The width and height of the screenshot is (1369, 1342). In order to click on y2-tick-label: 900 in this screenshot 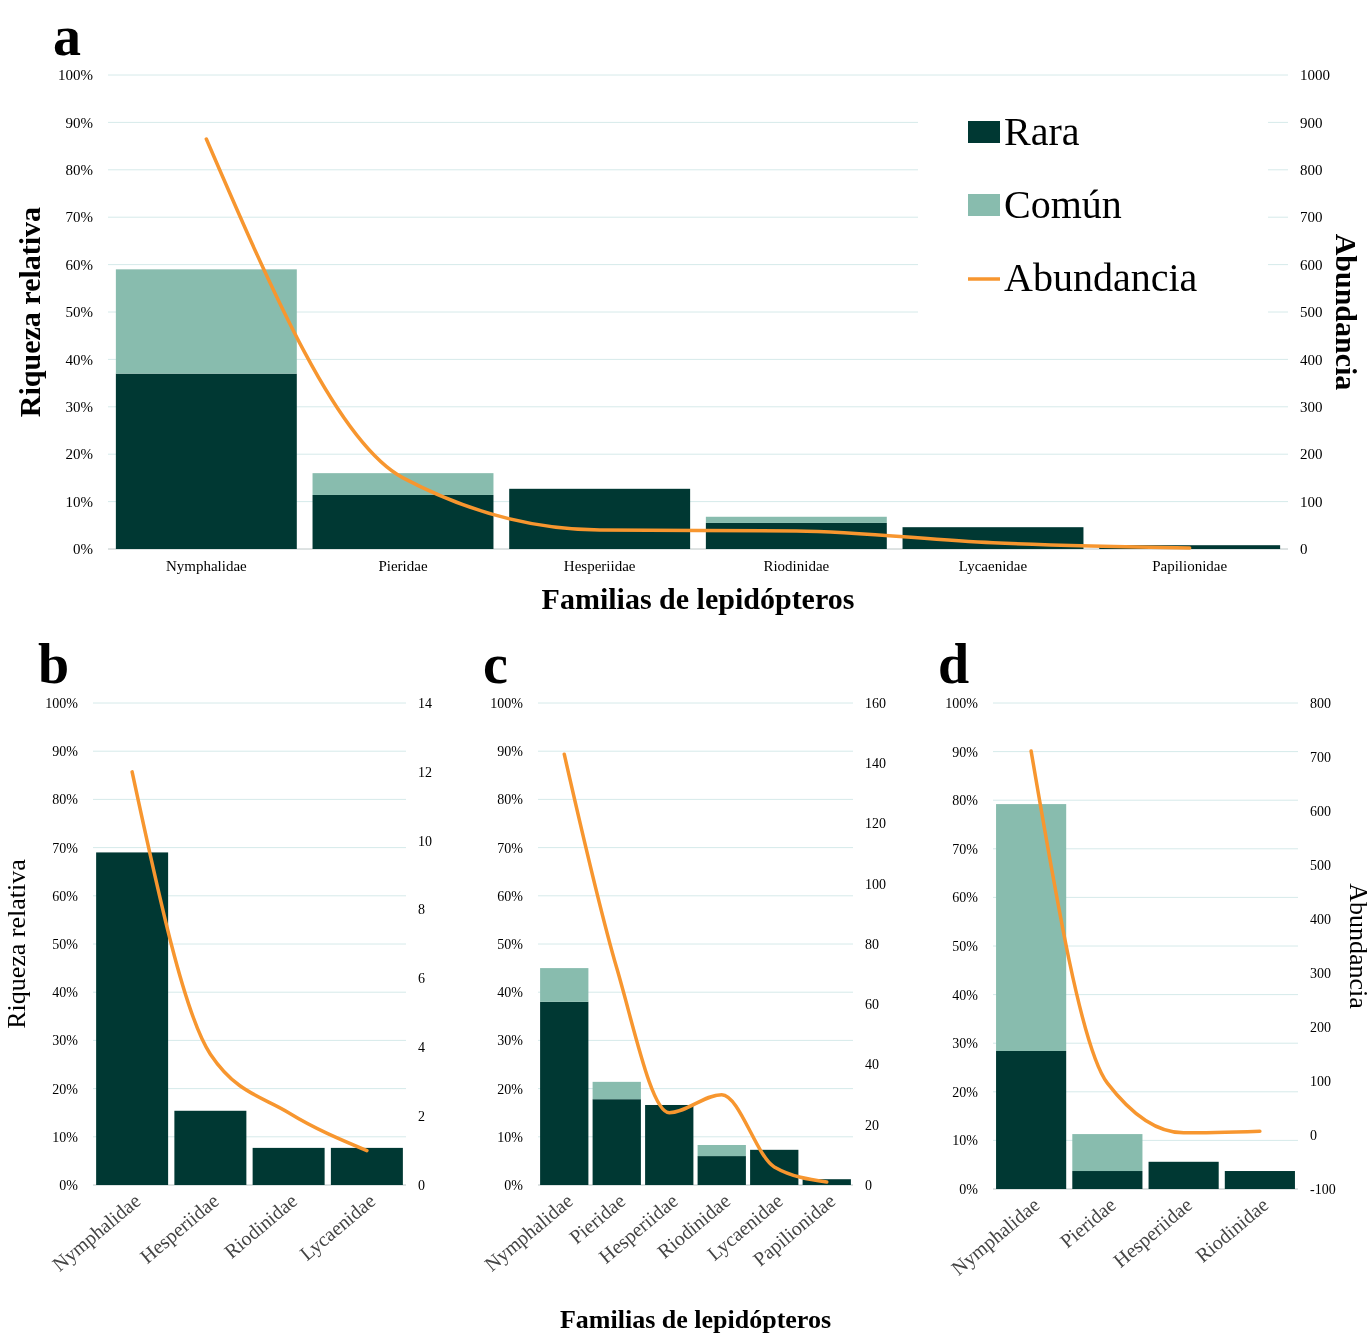, I will do `click(1311, 122)`.